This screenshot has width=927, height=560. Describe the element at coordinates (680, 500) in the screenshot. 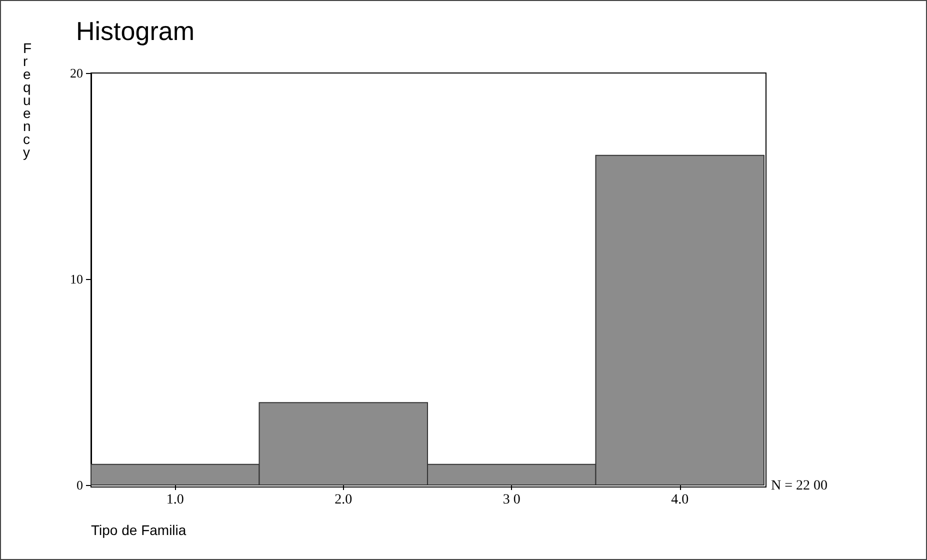

I see `x-tick-label: 4.0` at that location.